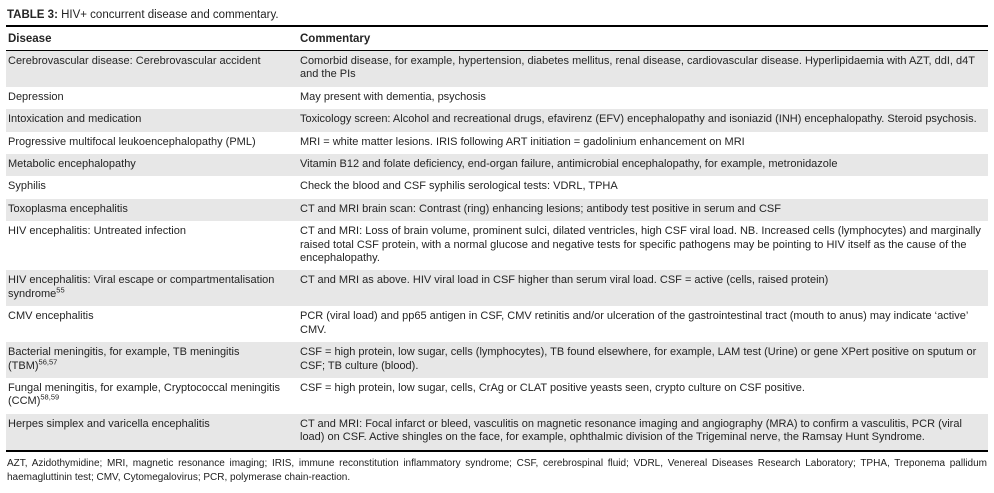 The height and width of the screenshot is (493, 994). What do you see at coordinates (134, 61) in the screenshot?
I see `disease-text: Cerebrovascular disease` at bounding box center [134, 61].